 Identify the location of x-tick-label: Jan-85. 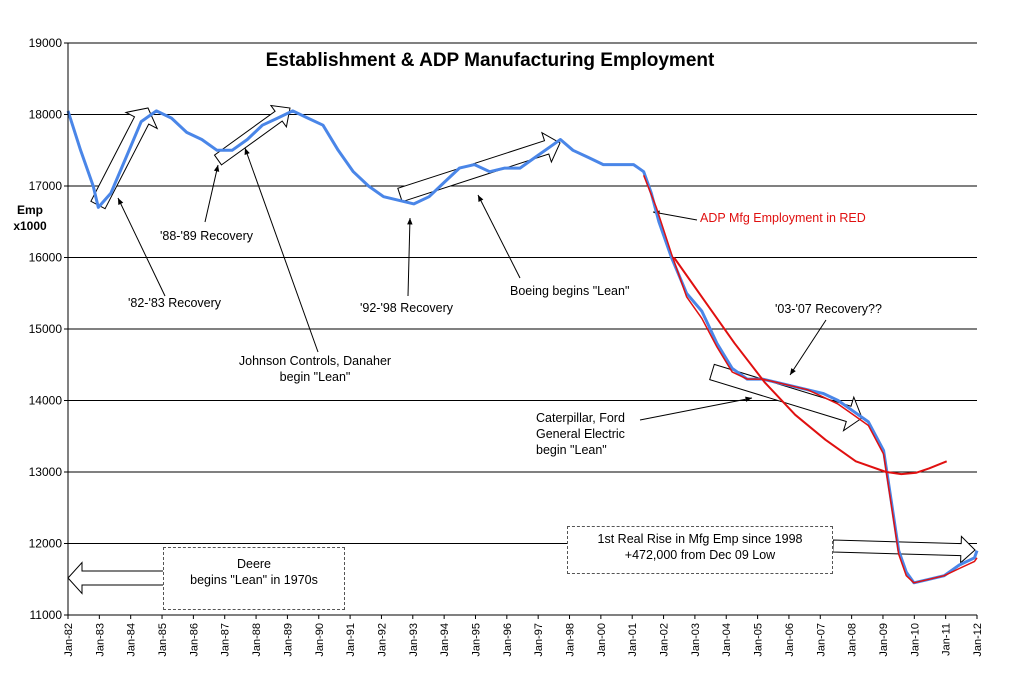
(163, 640).